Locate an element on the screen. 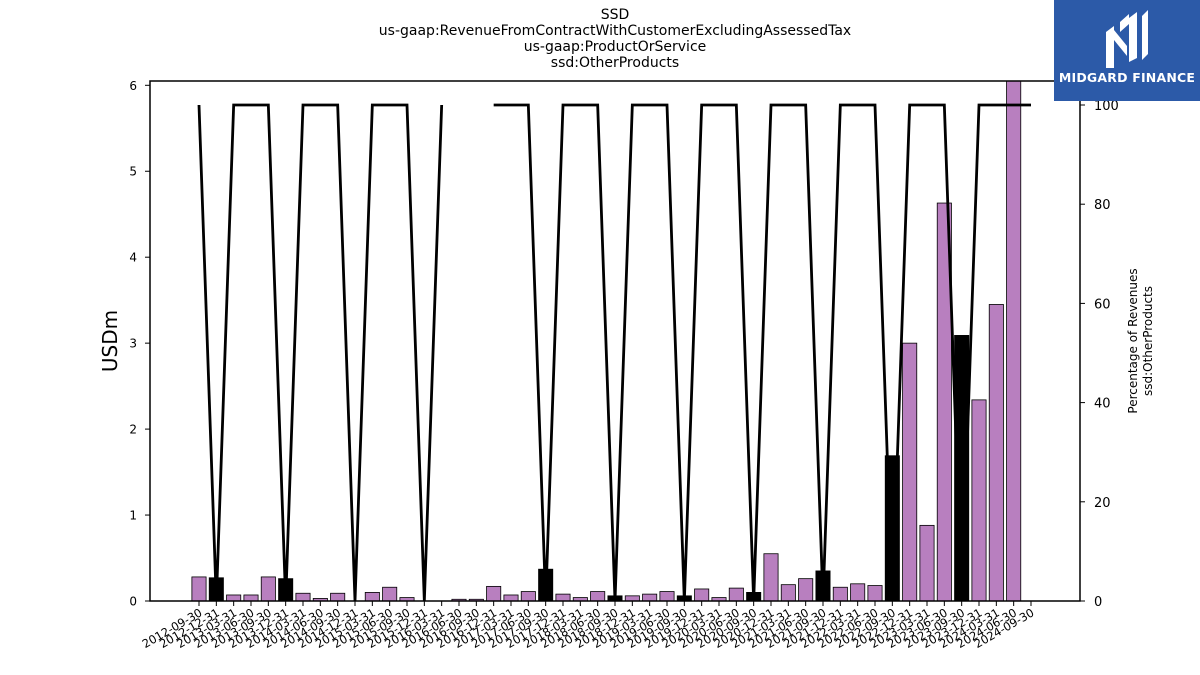 The width and height of the screenshot is (1200, 675). y-tick-label-3: 3 is located at coordinates (133, 344).